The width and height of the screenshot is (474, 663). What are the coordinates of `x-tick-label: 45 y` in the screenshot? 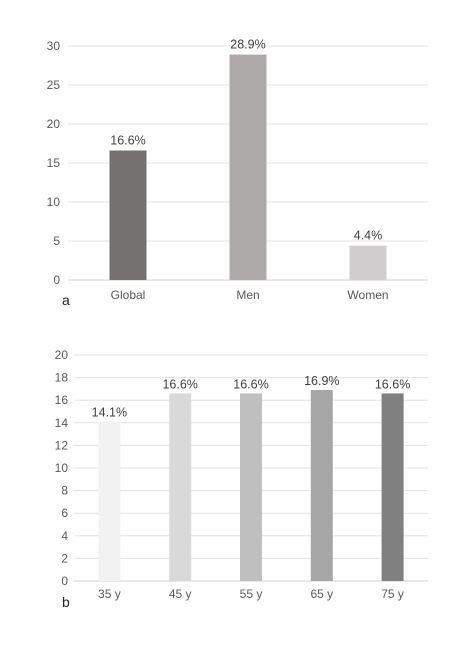 It's located at (180, 594).